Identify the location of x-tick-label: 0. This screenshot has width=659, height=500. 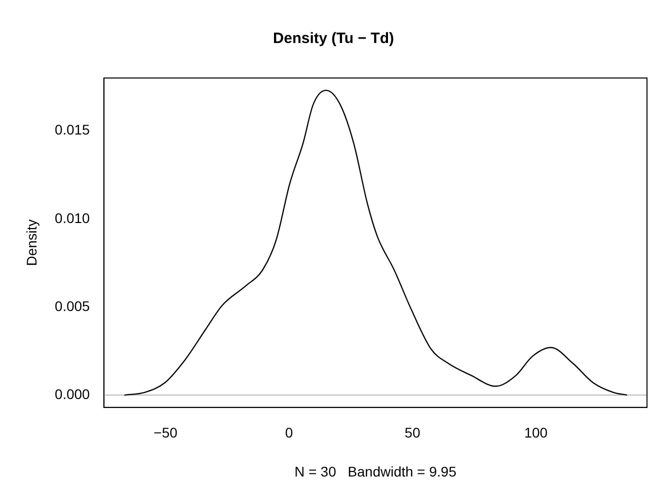
(289, 432).